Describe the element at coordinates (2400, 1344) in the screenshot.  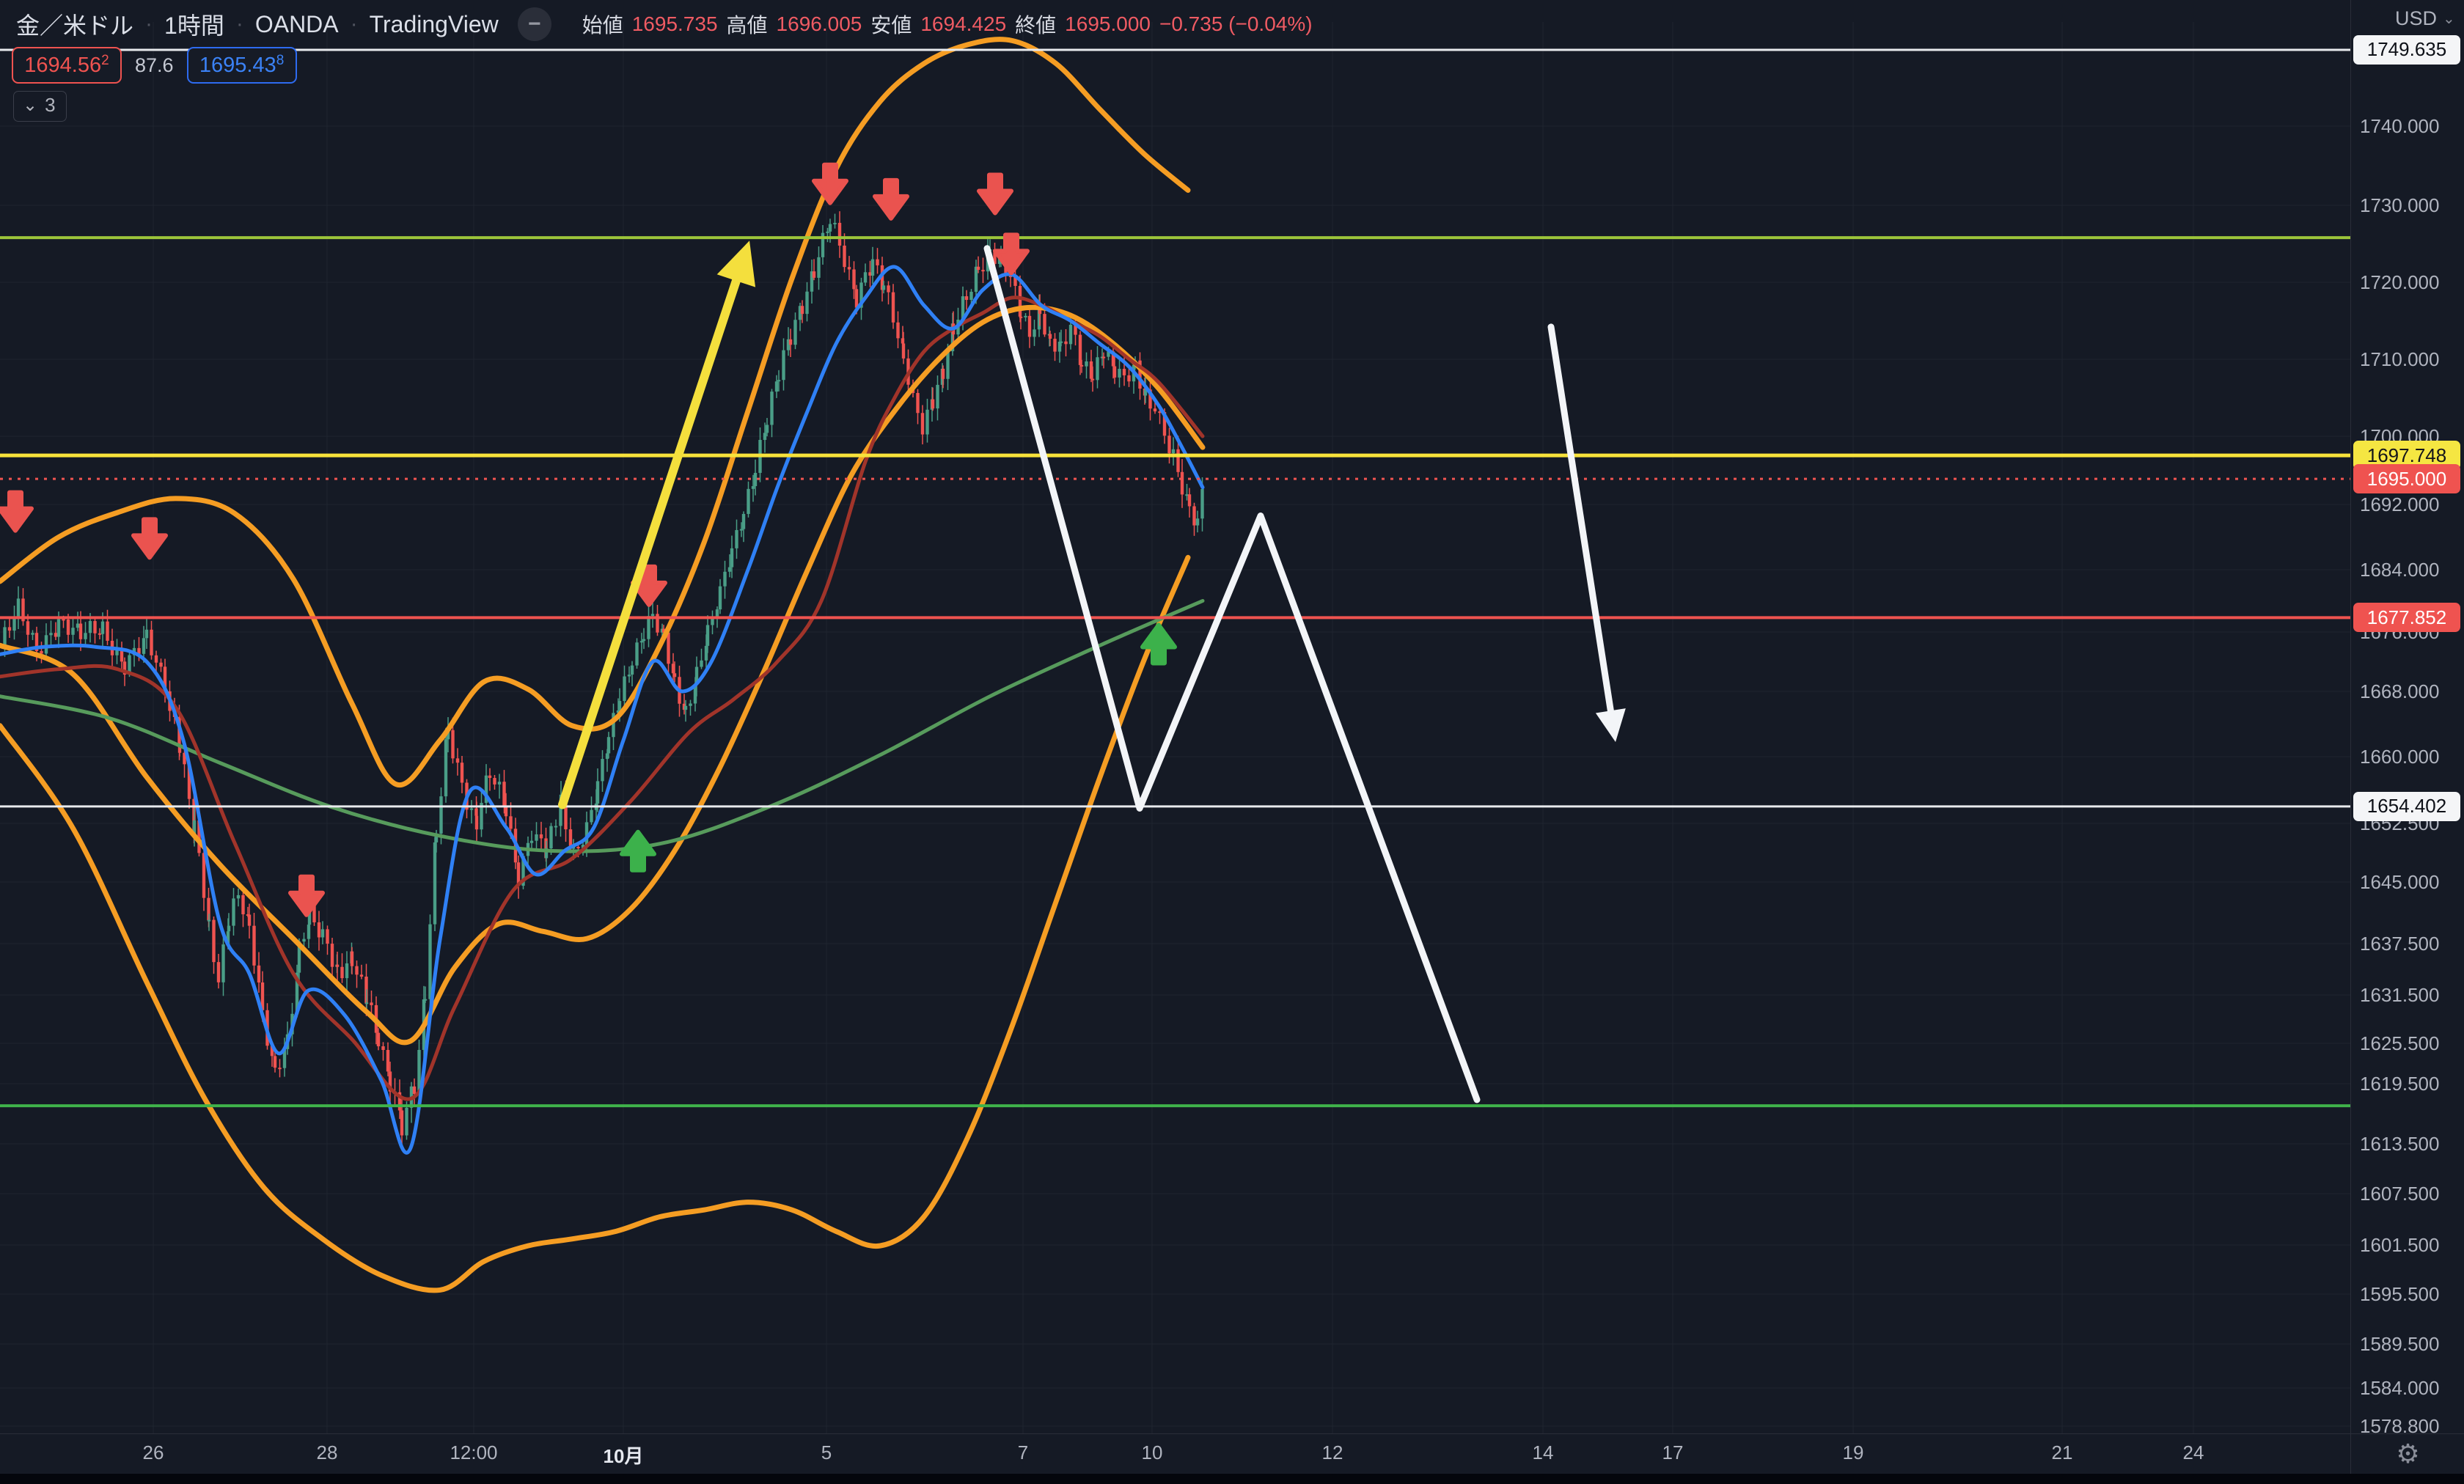
I see `price-tick-label: 1589.500` at that location.